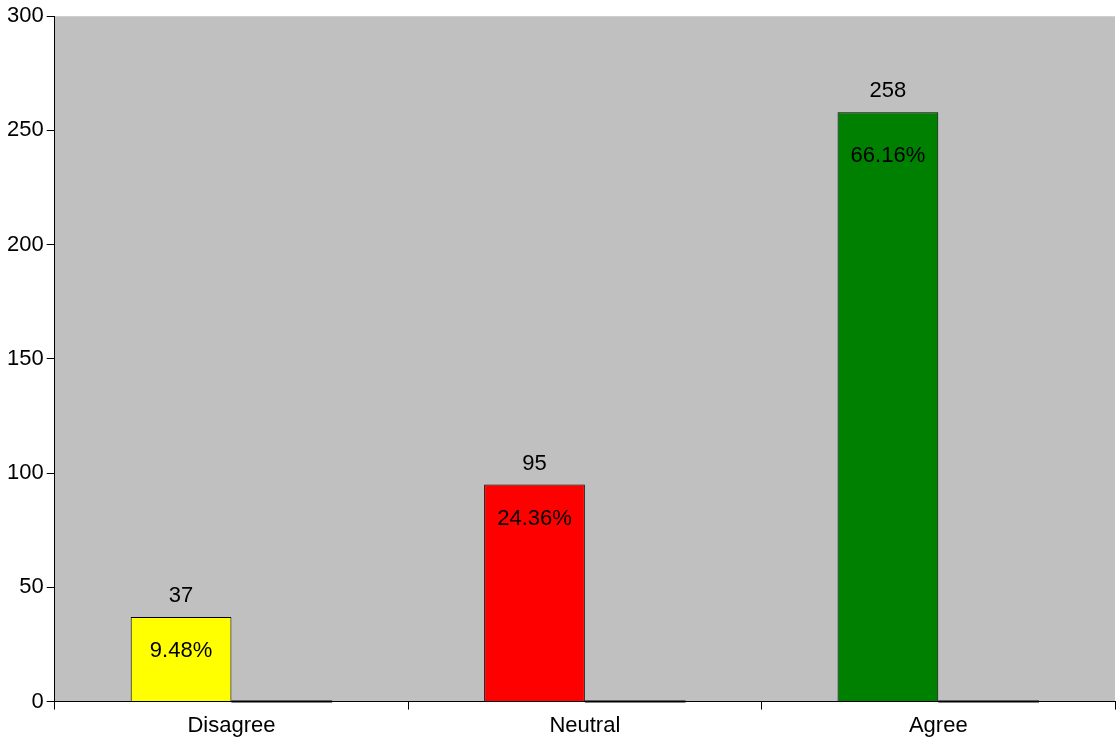 This screenshot has width=1117, height=742. Describe the element at coordinates (585, 724) in the screenshot. I see `x-tick-label: Neutral` at that location.